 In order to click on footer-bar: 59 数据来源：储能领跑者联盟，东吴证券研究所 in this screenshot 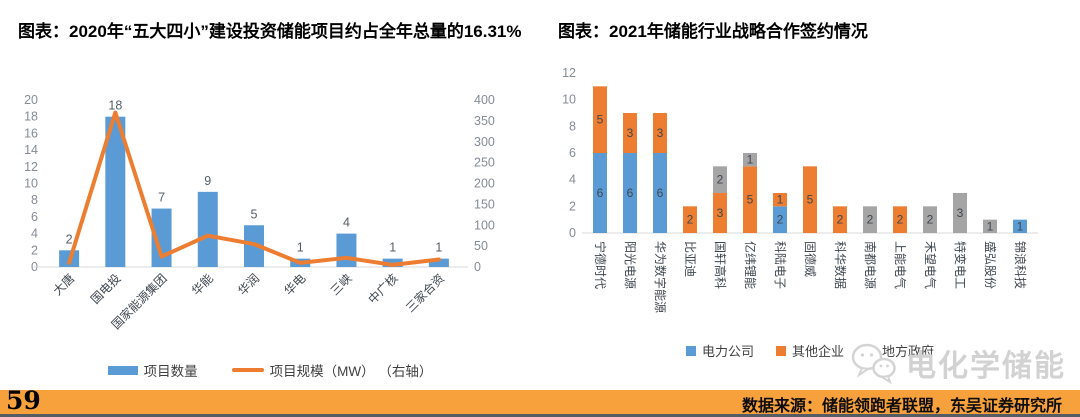, I will do `click(540, 401)`.